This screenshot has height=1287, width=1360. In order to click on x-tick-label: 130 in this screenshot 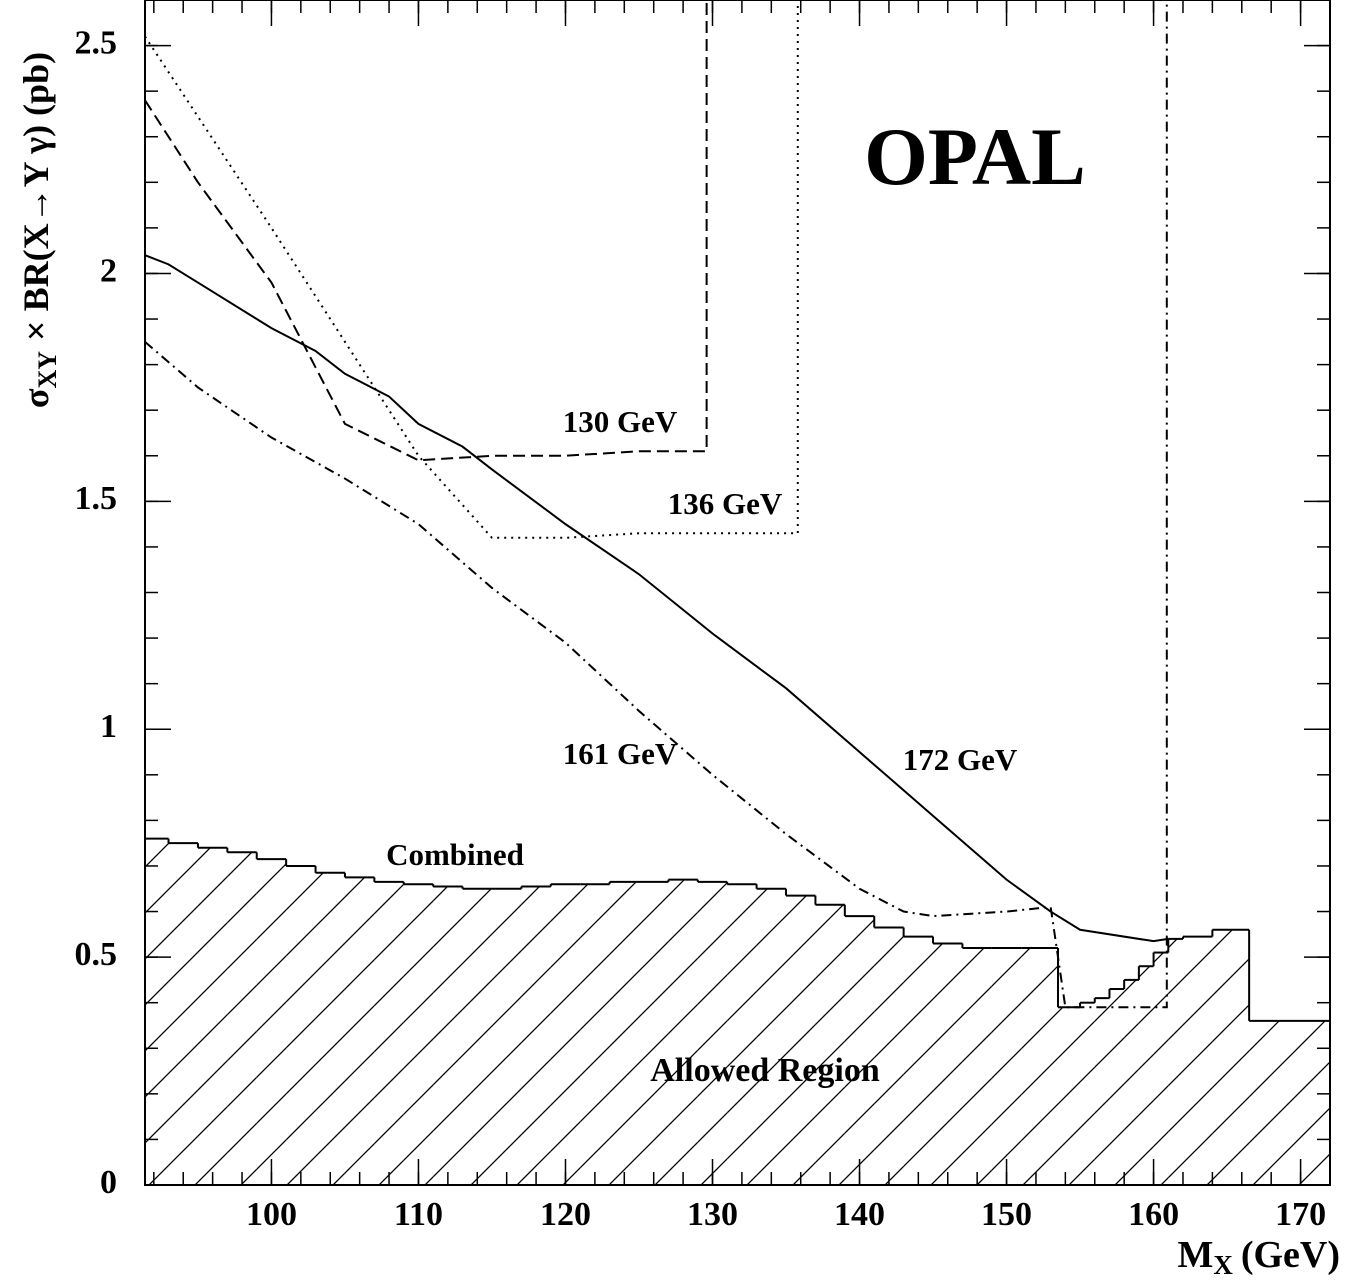, I will do `click(712, 1214)`.